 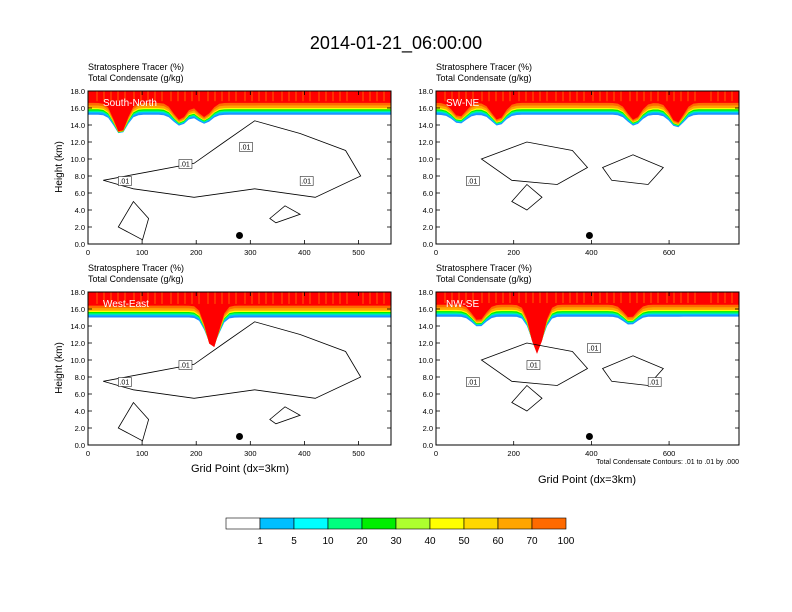 What do you see at coordinates (566, 541) in the screenshot?
I see `colorbar-label: 100` at bounding box center [566, 541].